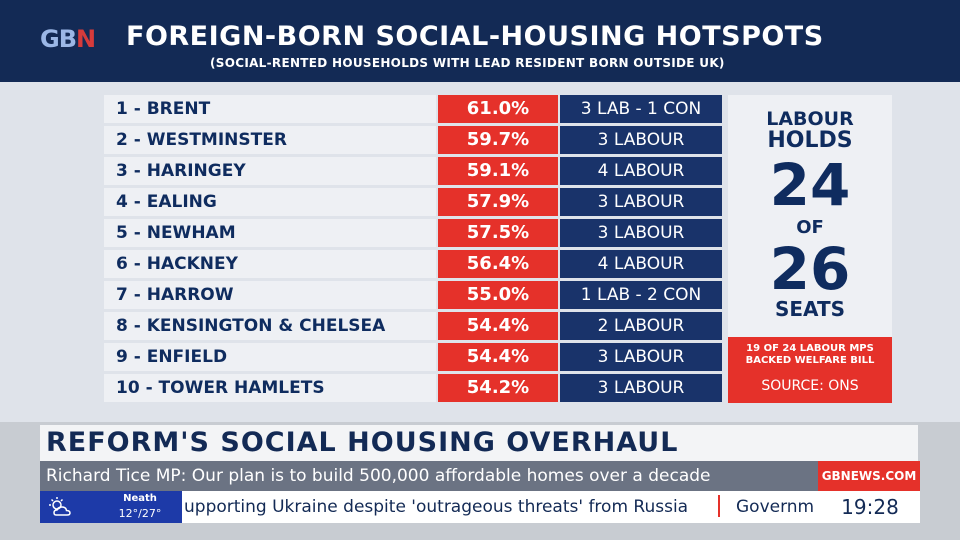 The image size is (960, 540). I want to click on clock: 19:28, so click(870, 507).